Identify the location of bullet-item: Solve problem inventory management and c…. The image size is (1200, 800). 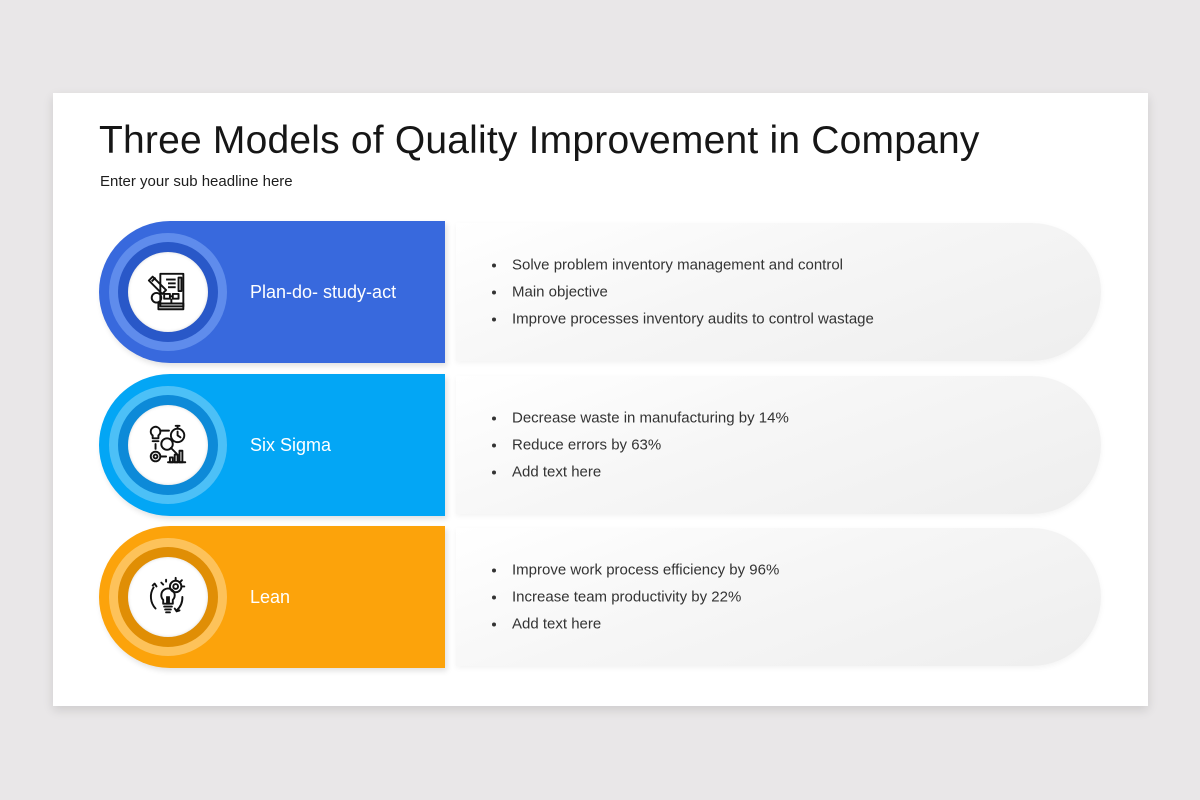
(682, 265).